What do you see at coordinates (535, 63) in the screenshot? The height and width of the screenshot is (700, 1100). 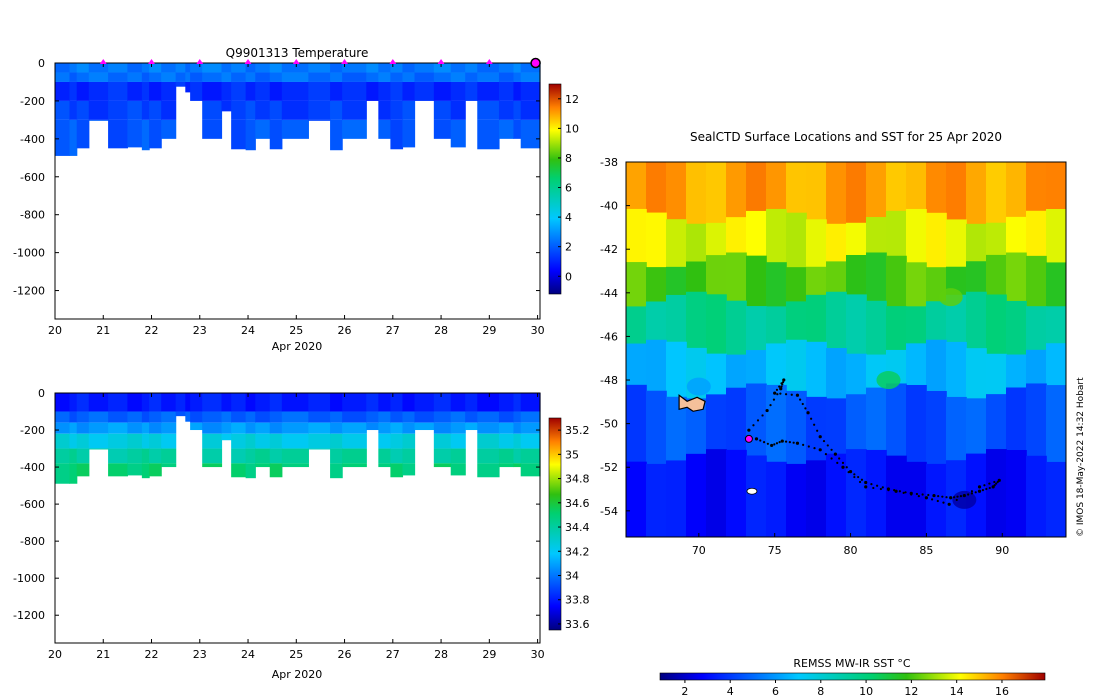 I see `current-profile-marker` at bounding box center [535, 63].